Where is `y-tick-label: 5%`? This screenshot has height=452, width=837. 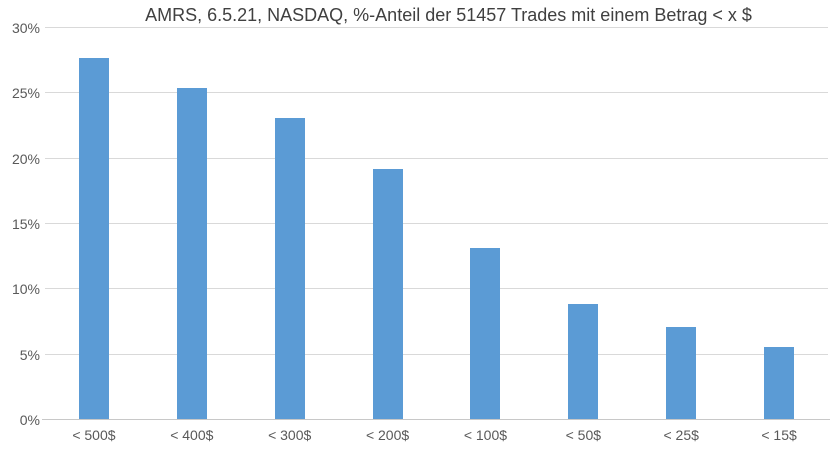 y-tick-label: 5% is located at coordinates (29, 354).